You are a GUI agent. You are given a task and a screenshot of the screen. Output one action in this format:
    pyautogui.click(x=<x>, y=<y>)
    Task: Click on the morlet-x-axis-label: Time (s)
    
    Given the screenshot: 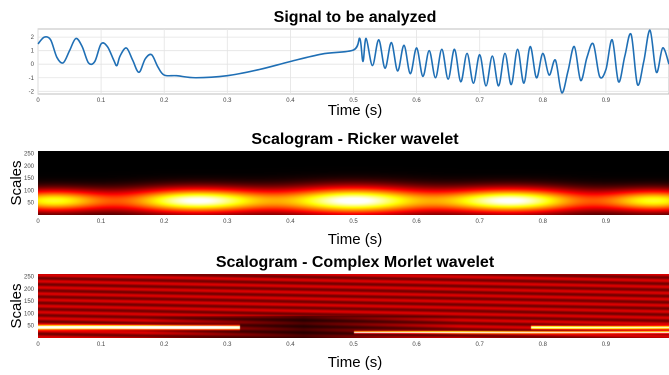 What is the action you would take?
    pyautogui.click(x=355, y=362)
    